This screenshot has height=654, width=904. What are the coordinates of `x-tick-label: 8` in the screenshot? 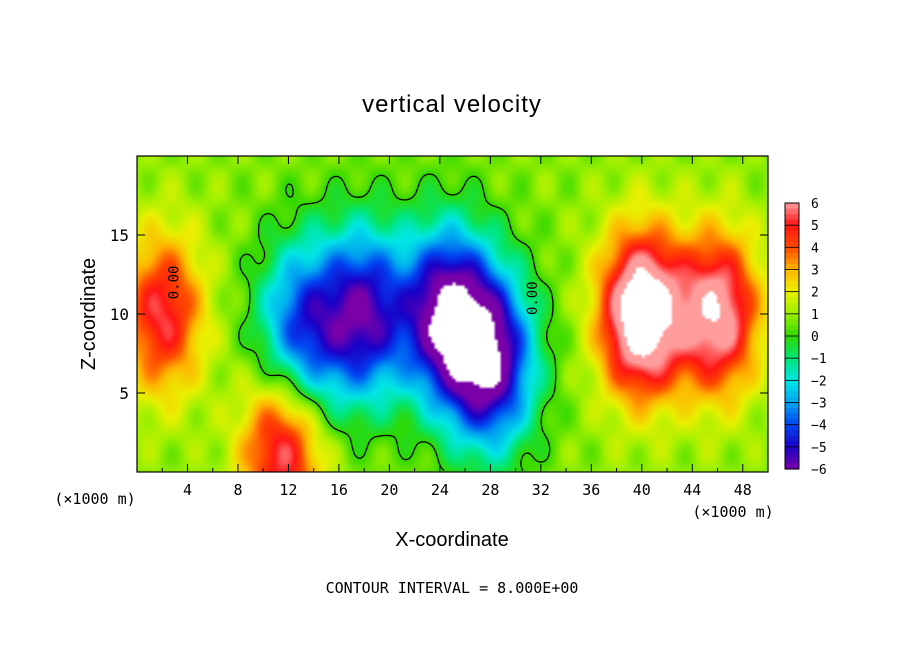 It's located at (237, 490).